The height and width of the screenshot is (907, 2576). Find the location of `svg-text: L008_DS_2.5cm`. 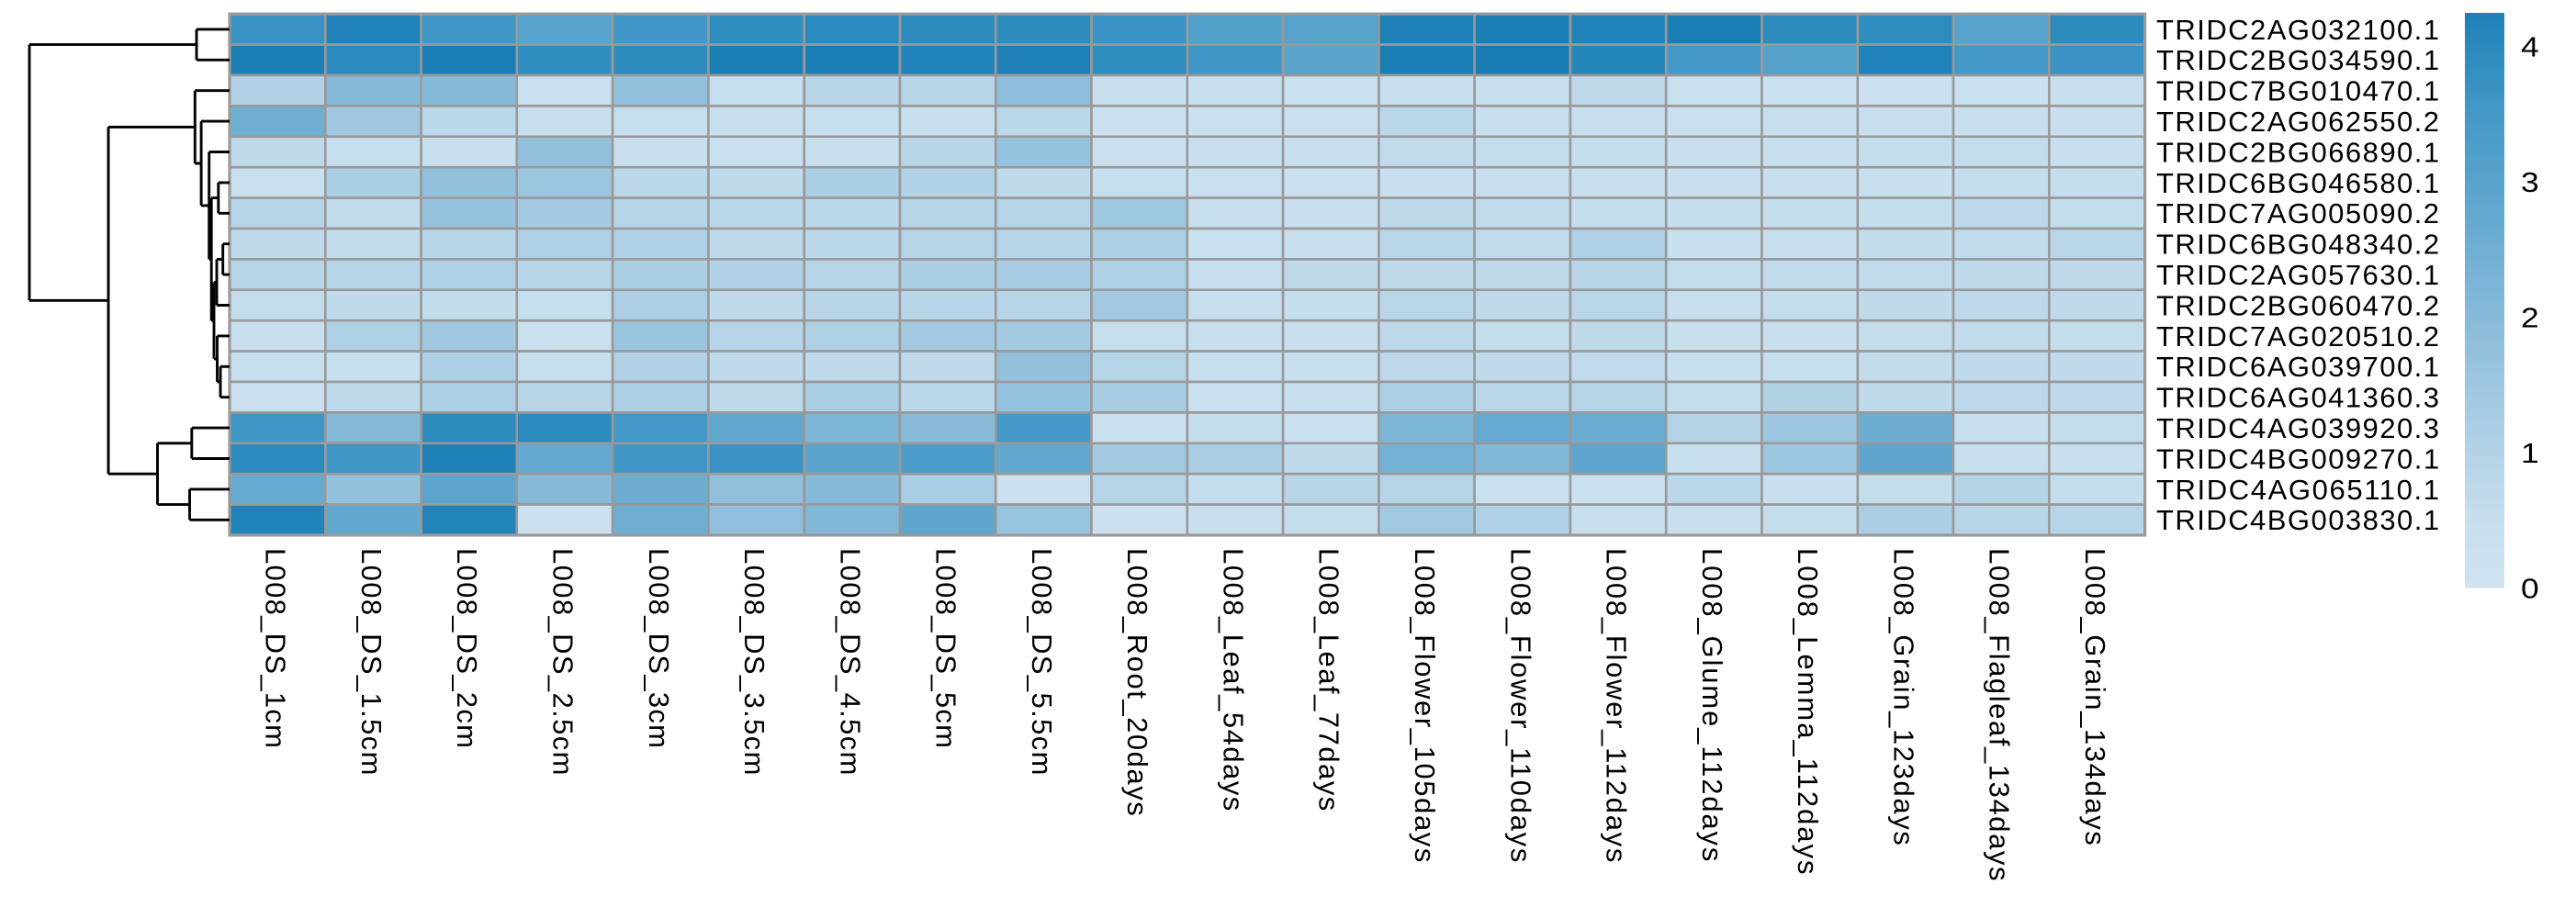

svg-text: L008_DS_2.5cm is located at coordinates (563, 662).